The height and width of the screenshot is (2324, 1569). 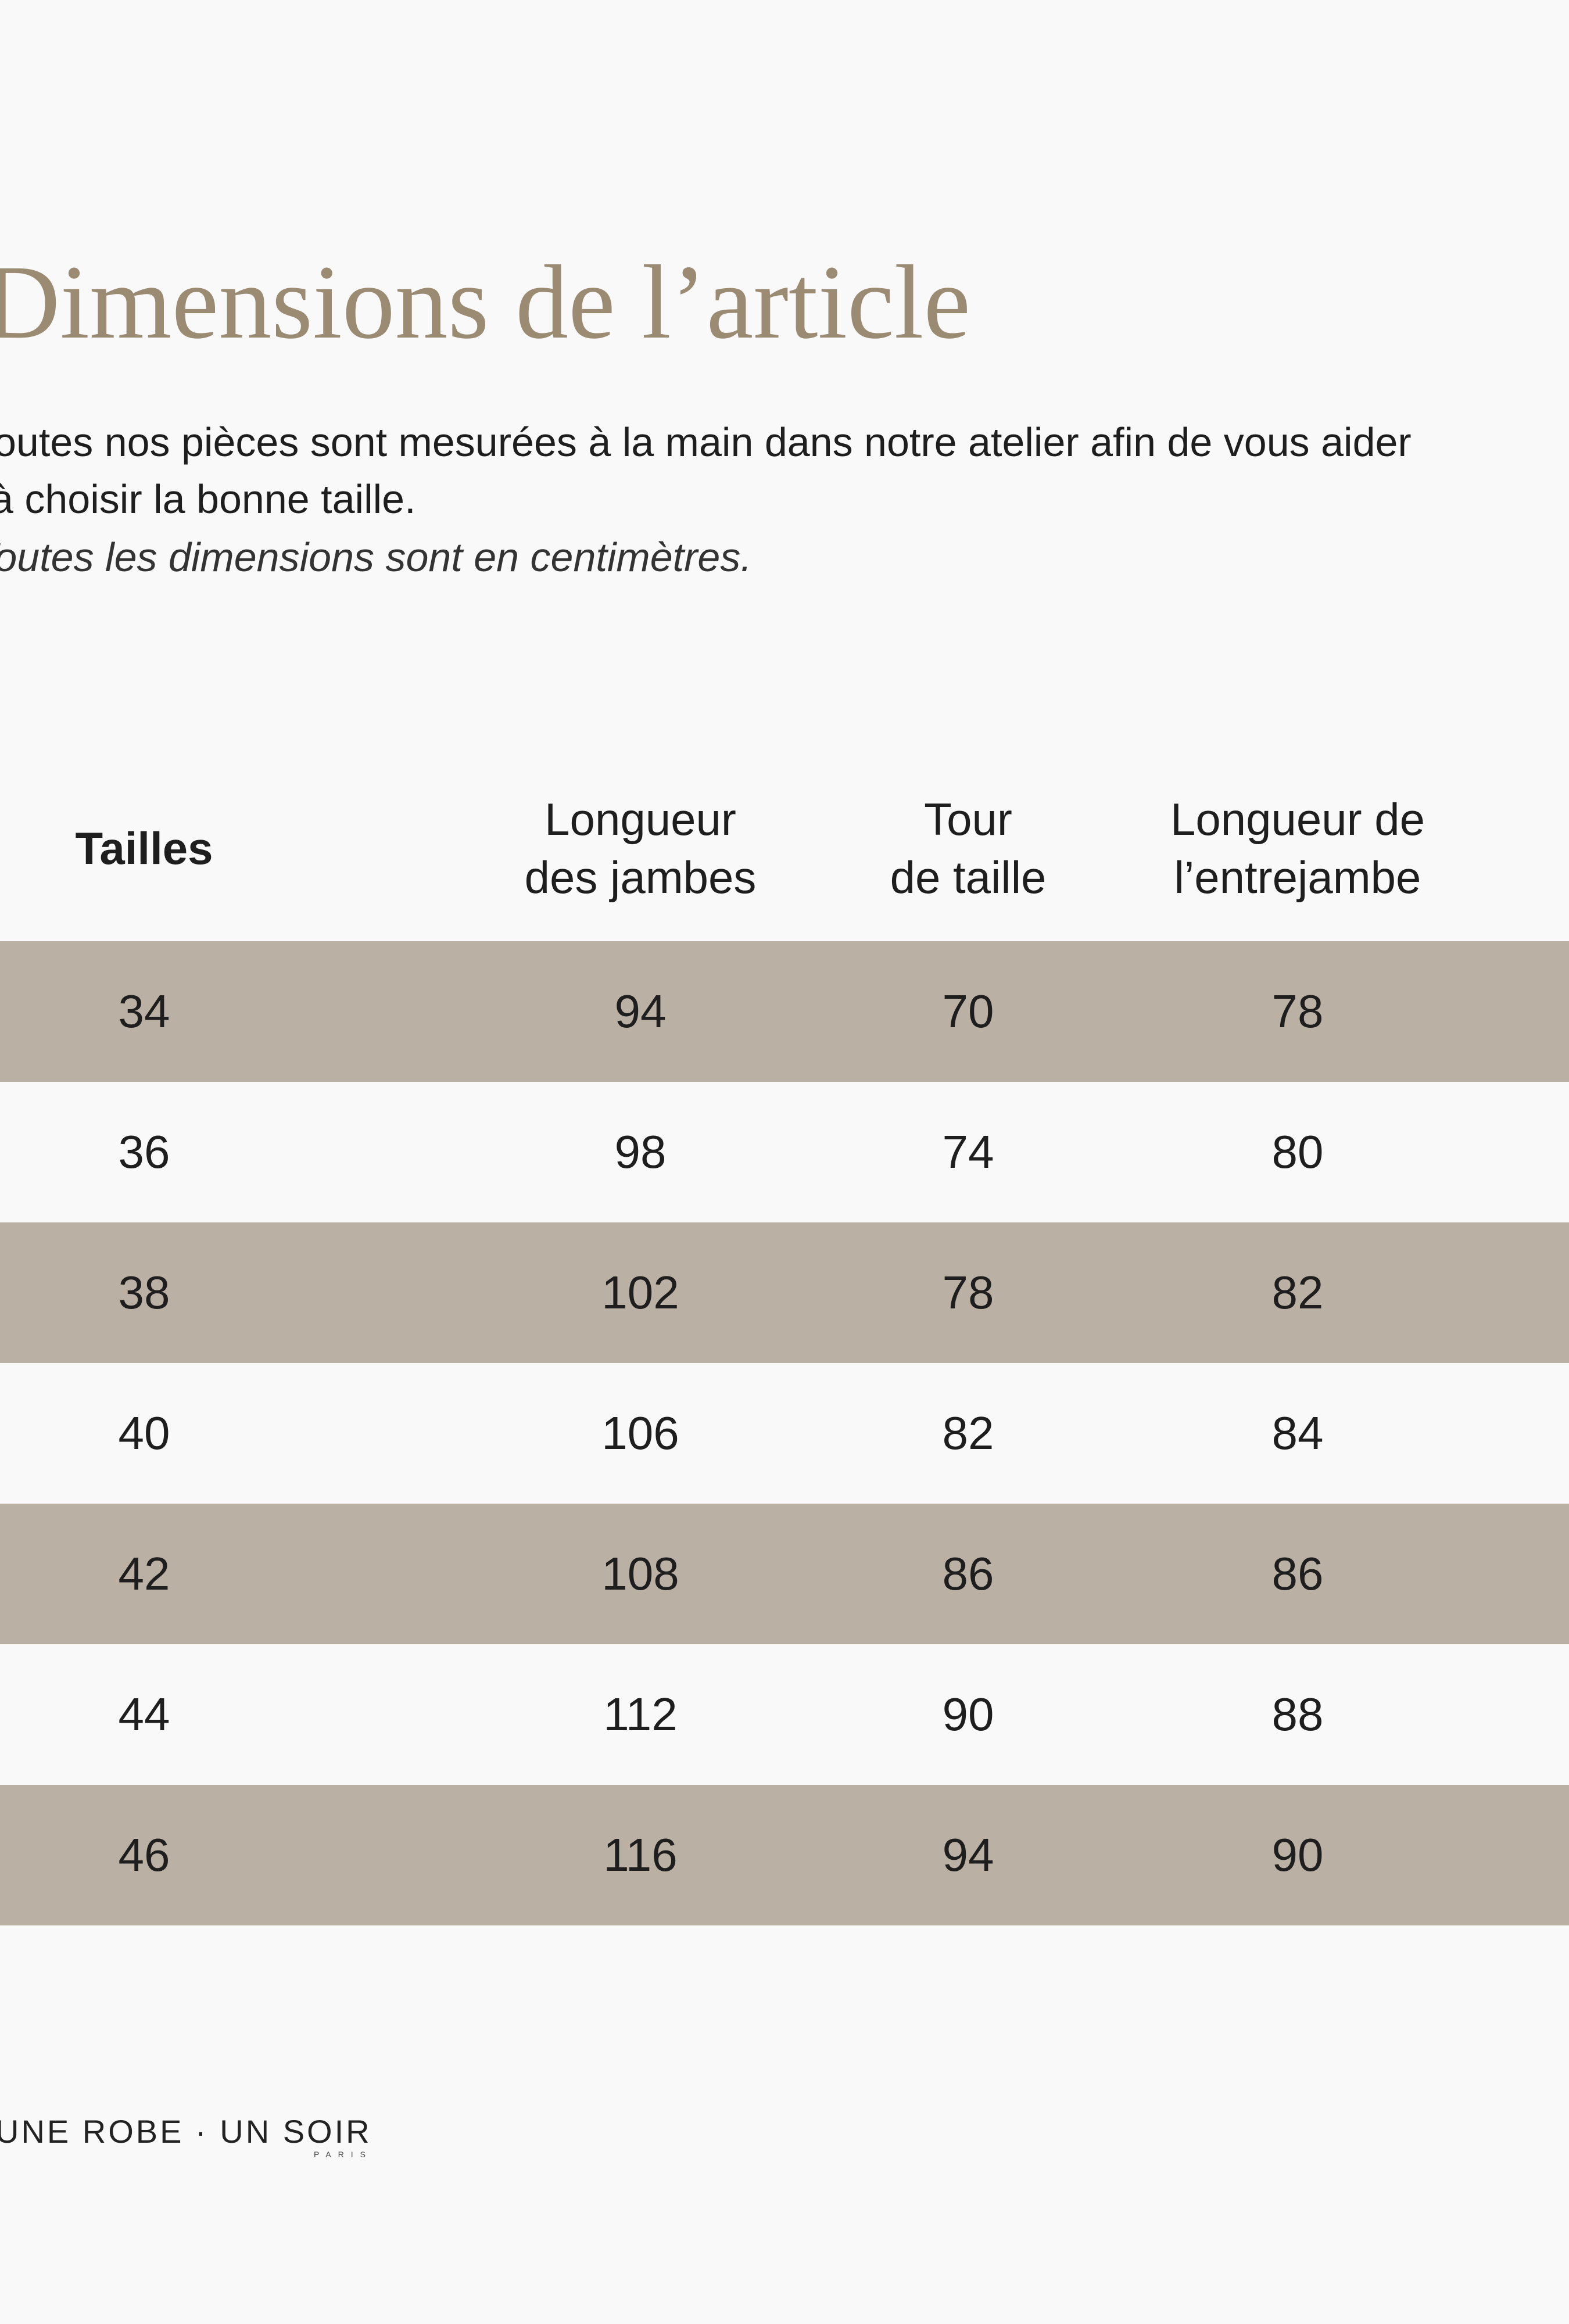 I want to click on intro-line: à choisir la bonne taille., so click(x=208, y=499).